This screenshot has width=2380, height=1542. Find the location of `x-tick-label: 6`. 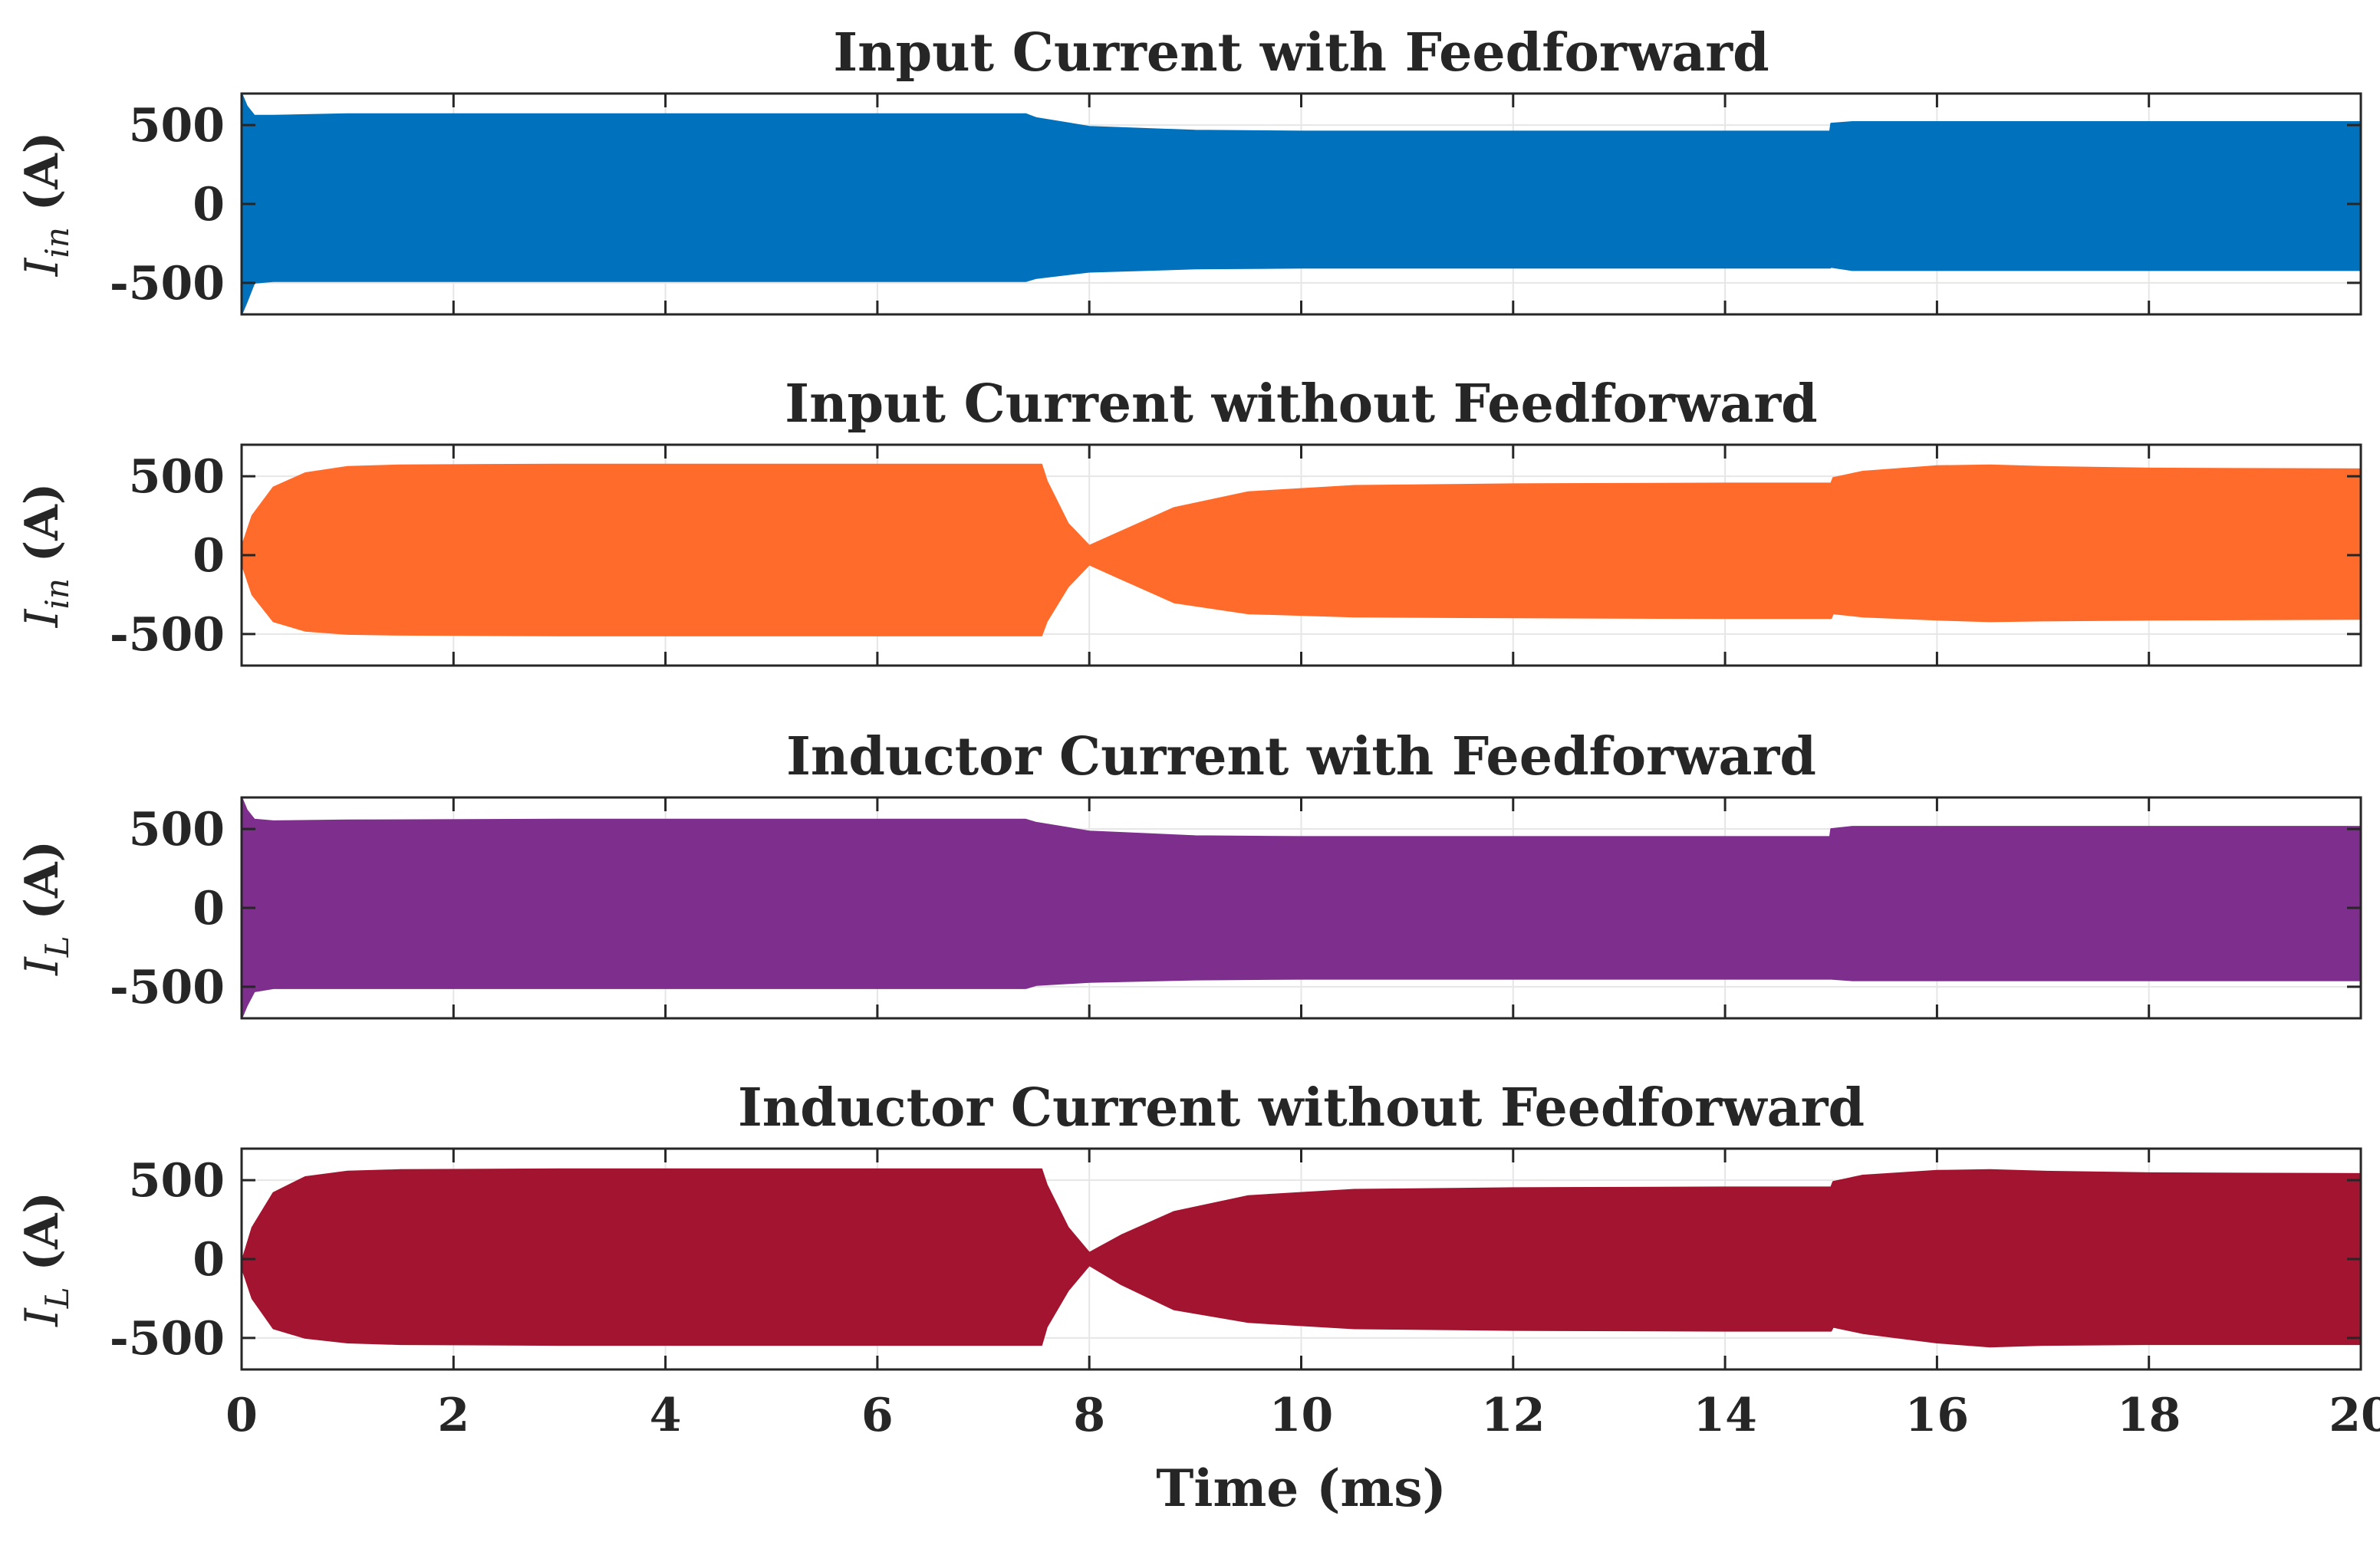

x-tick-label: 6 is located at coordinates (877, 1415).